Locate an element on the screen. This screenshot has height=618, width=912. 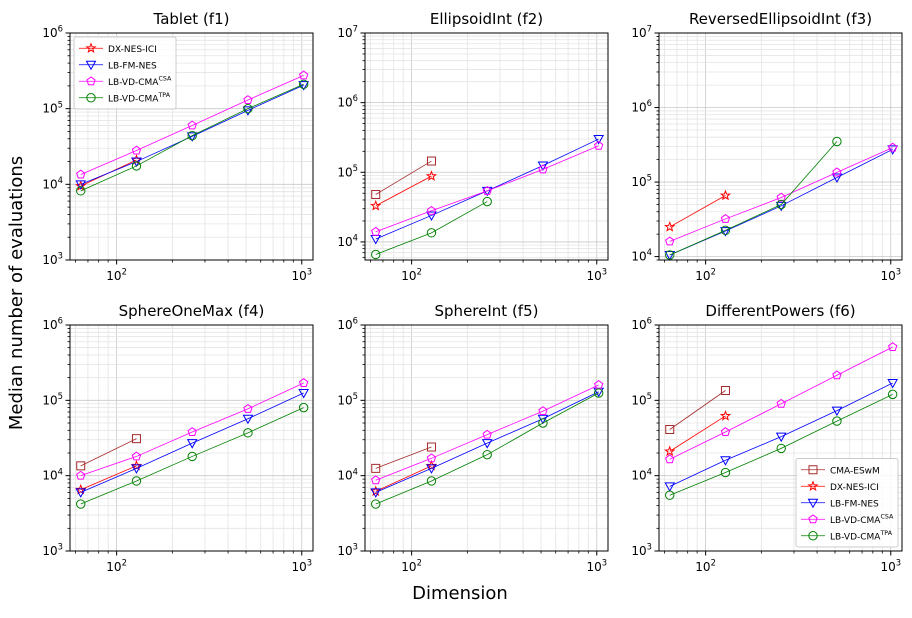
figure-x-axis-label: Dimension is located at coordinates (460, 593).